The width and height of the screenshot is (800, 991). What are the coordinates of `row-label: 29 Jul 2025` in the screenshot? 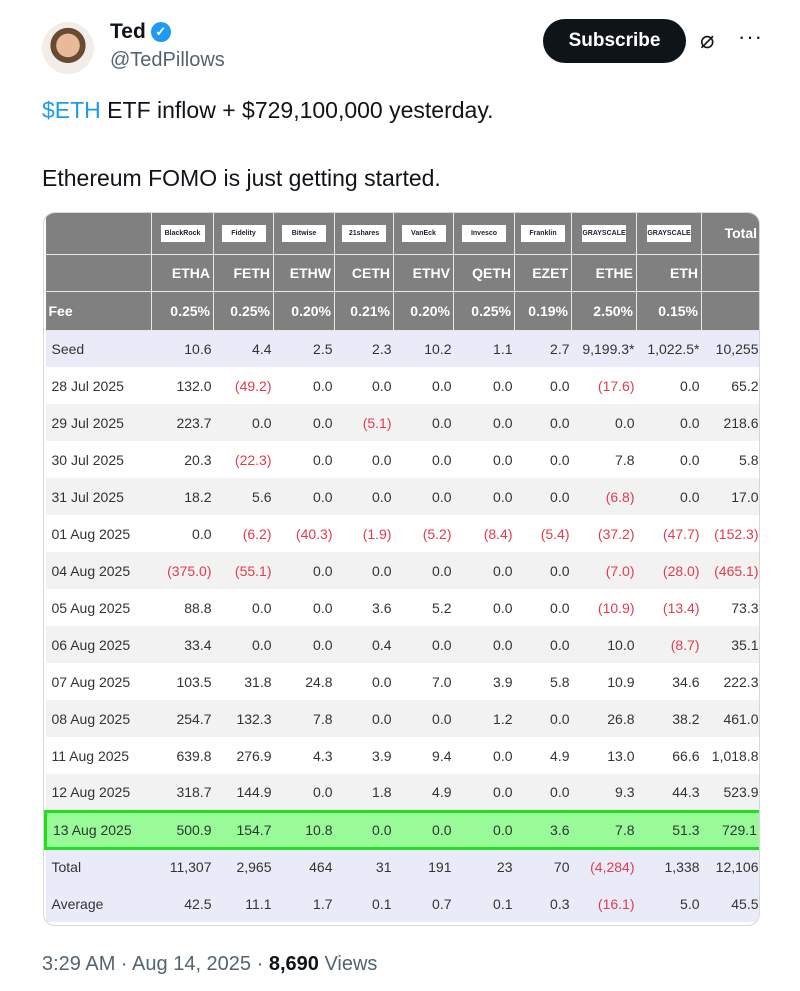 It's located at (98, 422).